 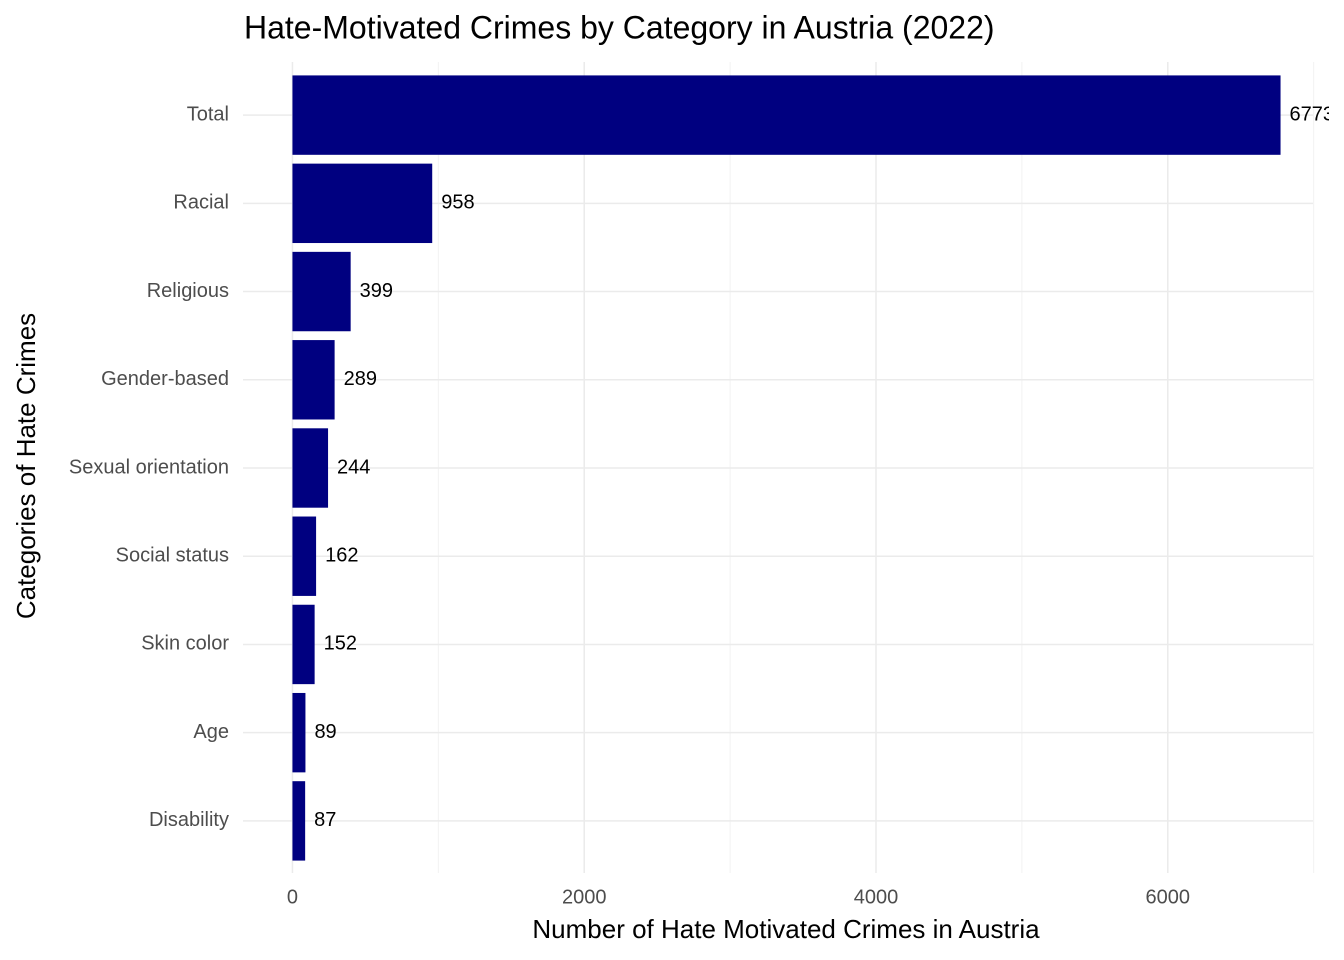 What do you see at coordinates (876, 897) in the screenshot?
I see `x-tick-label: 4000` at bounding box center [876, 897].